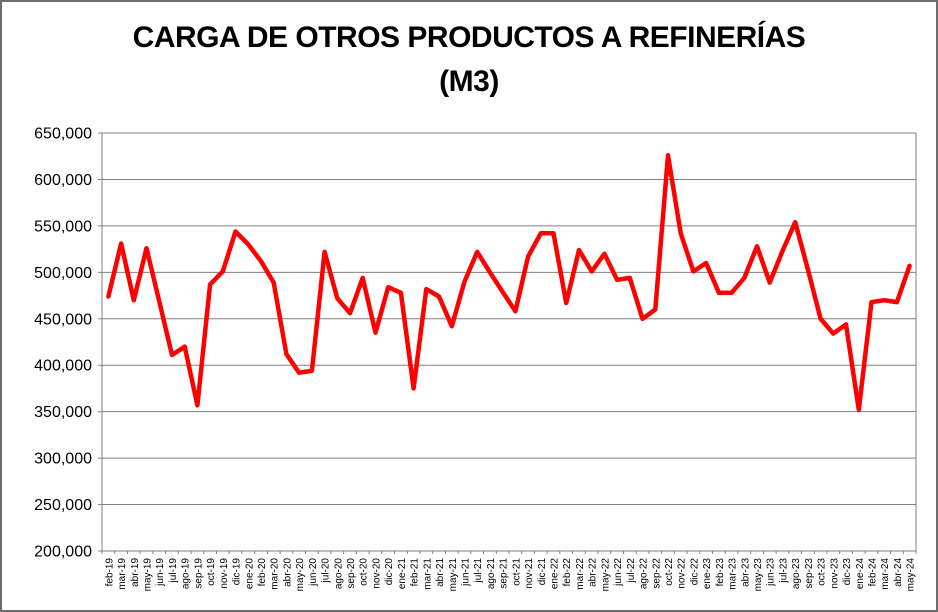  I want to click on x-tick-label: ago-21, so click(491, 574).